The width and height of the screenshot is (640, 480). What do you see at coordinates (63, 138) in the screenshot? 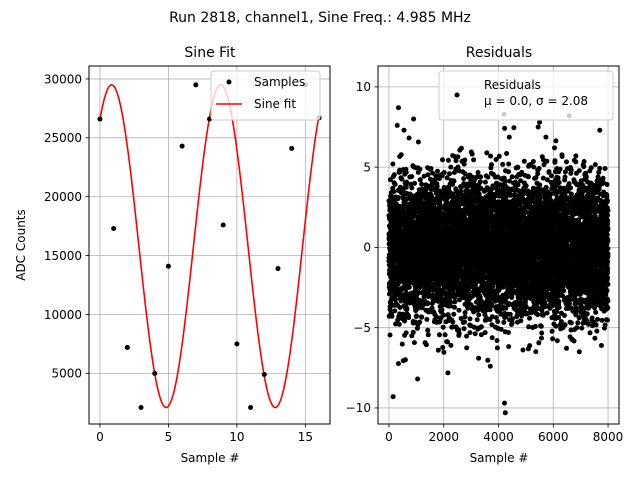
I see `y-tick-label: 25000` at bounding box center [63, 138].